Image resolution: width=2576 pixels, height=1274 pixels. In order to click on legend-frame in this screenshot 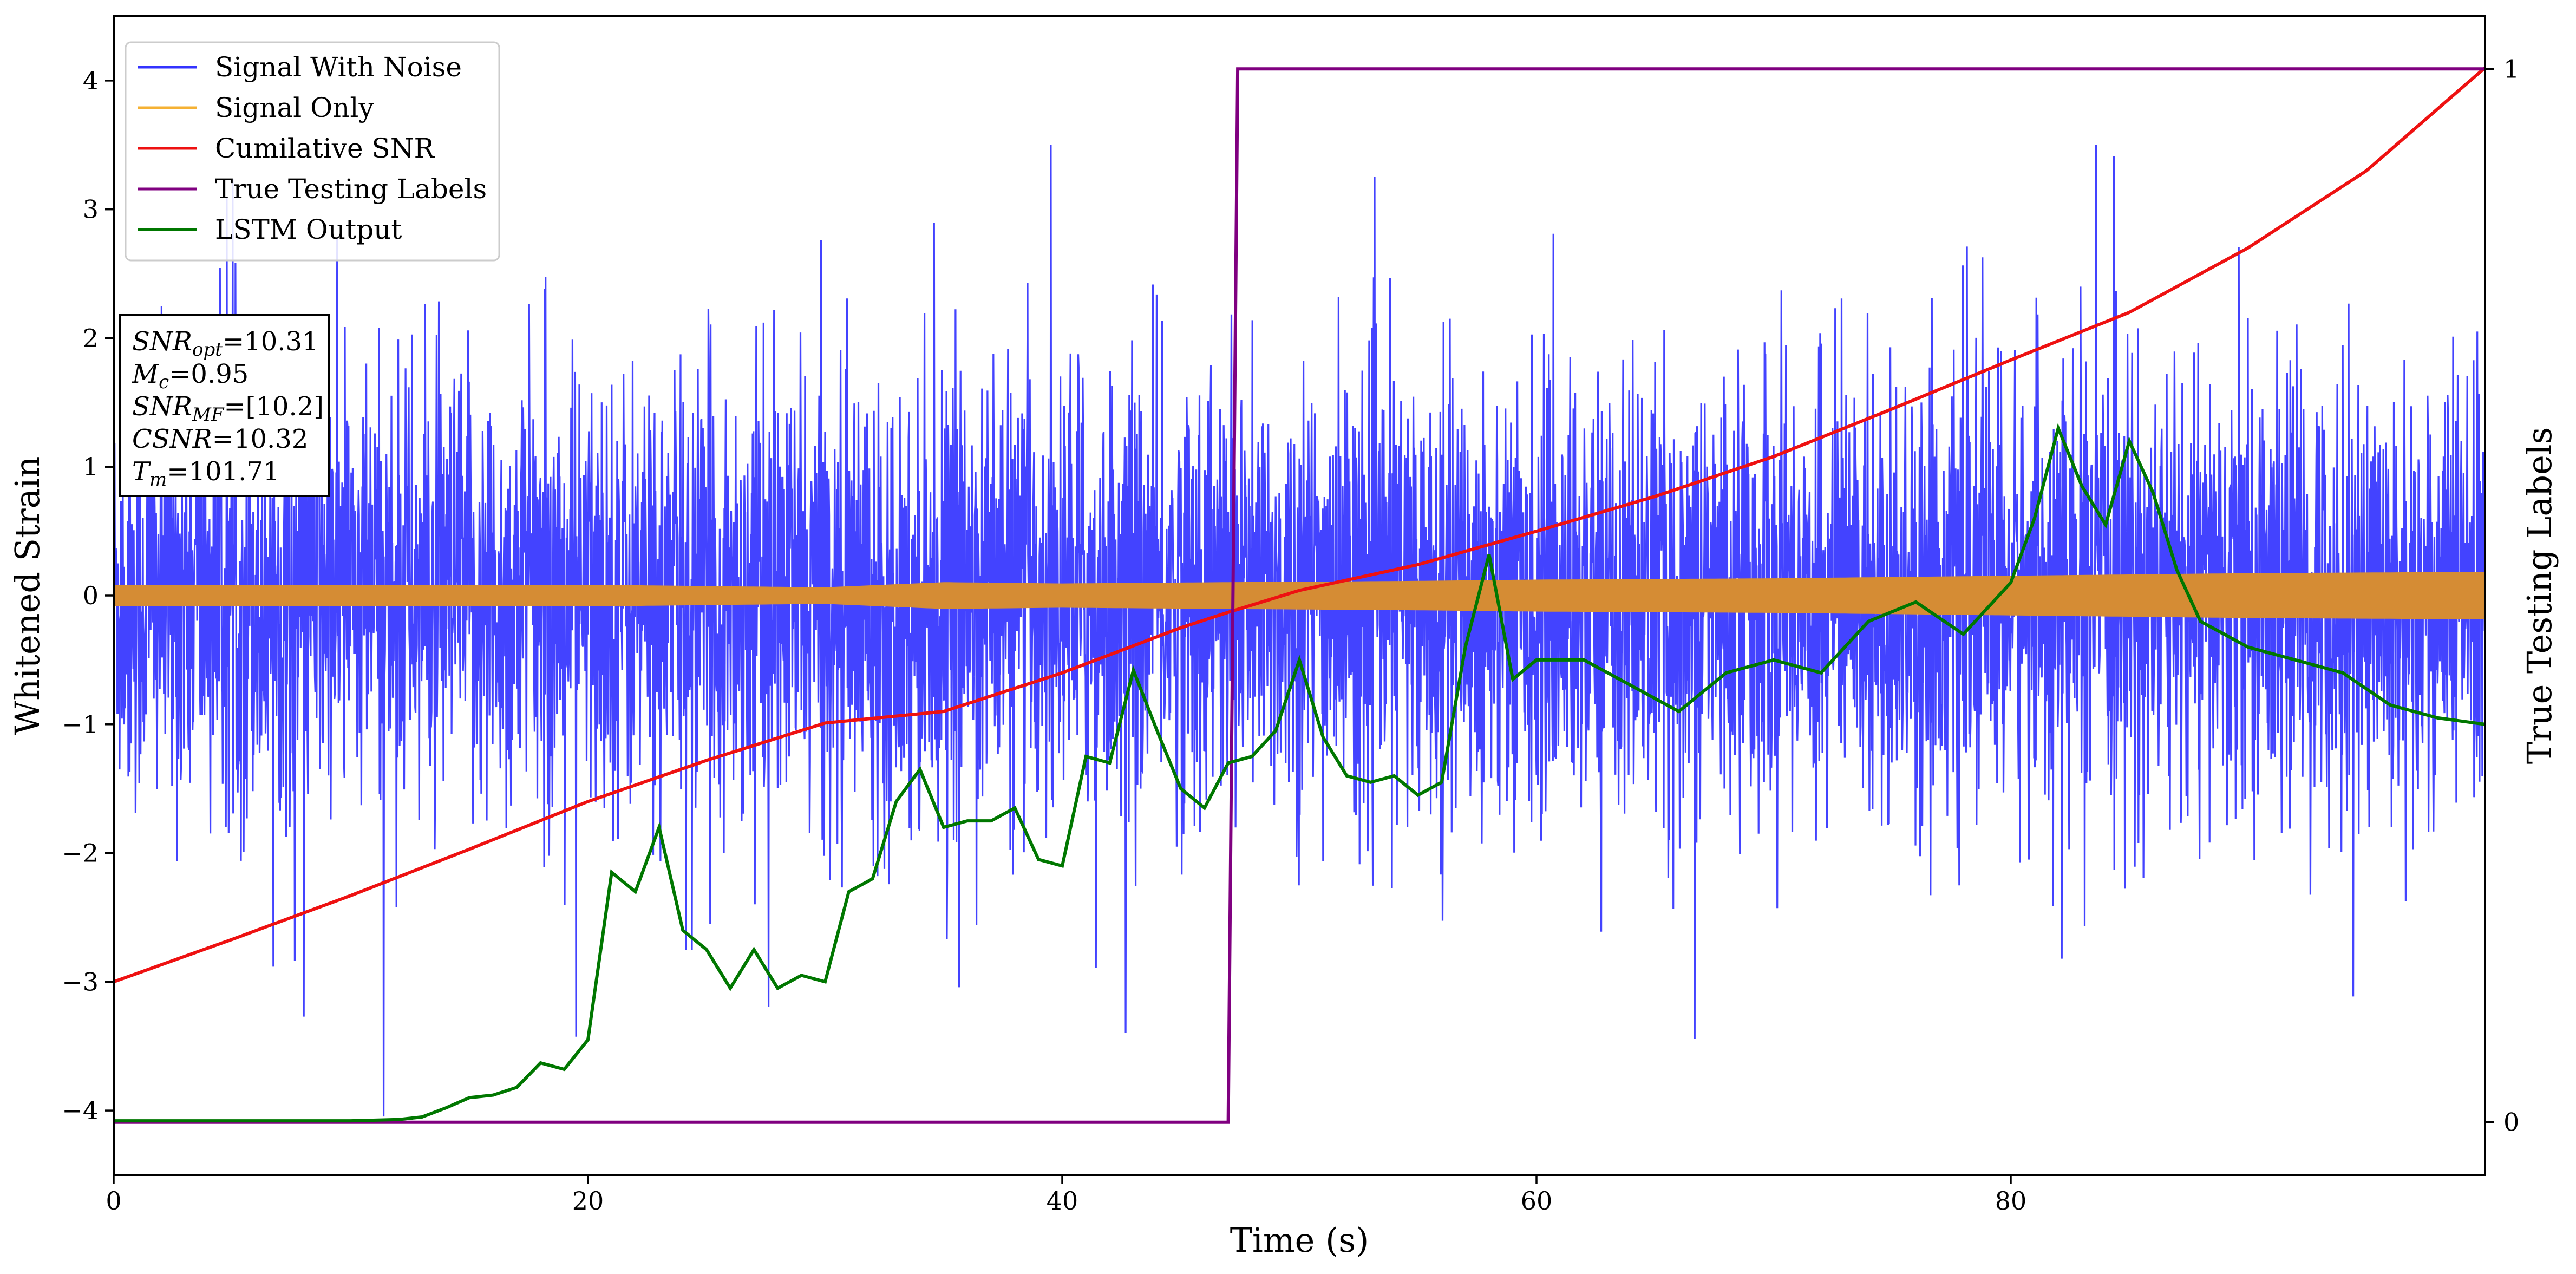, I will do `click(312, 151)`.